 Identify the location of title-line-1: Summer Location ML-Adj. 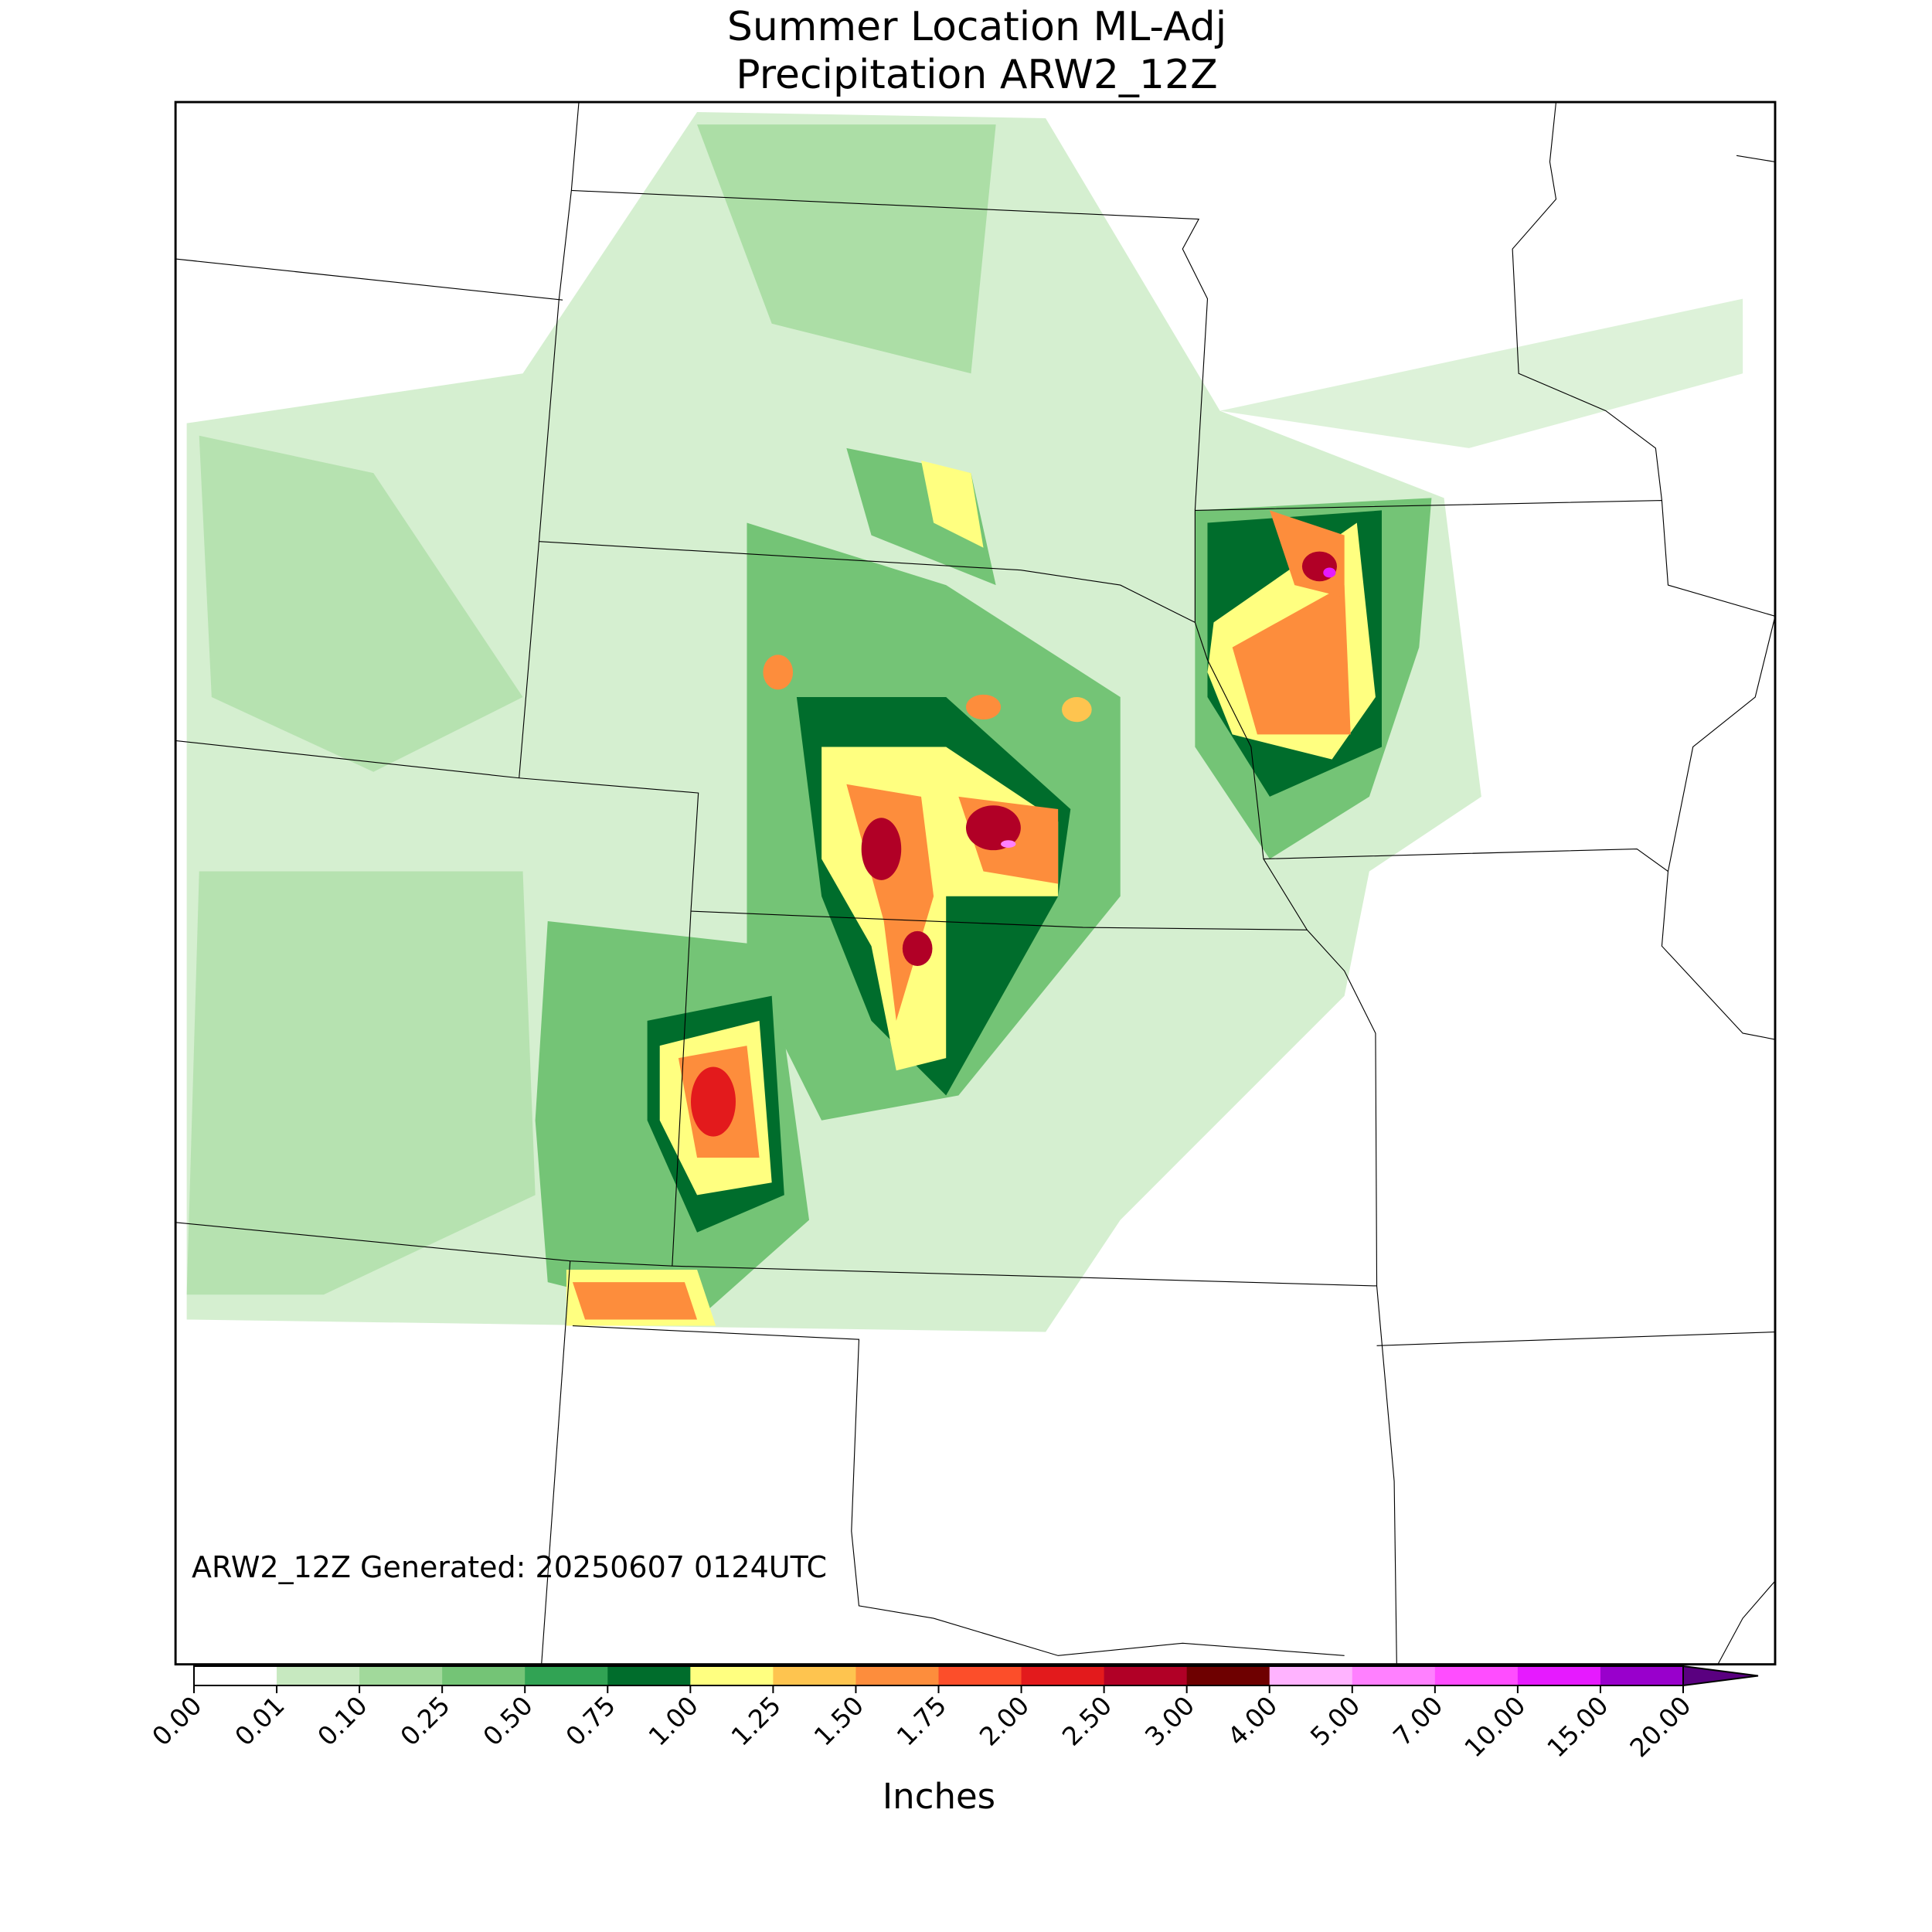
(977, 27).